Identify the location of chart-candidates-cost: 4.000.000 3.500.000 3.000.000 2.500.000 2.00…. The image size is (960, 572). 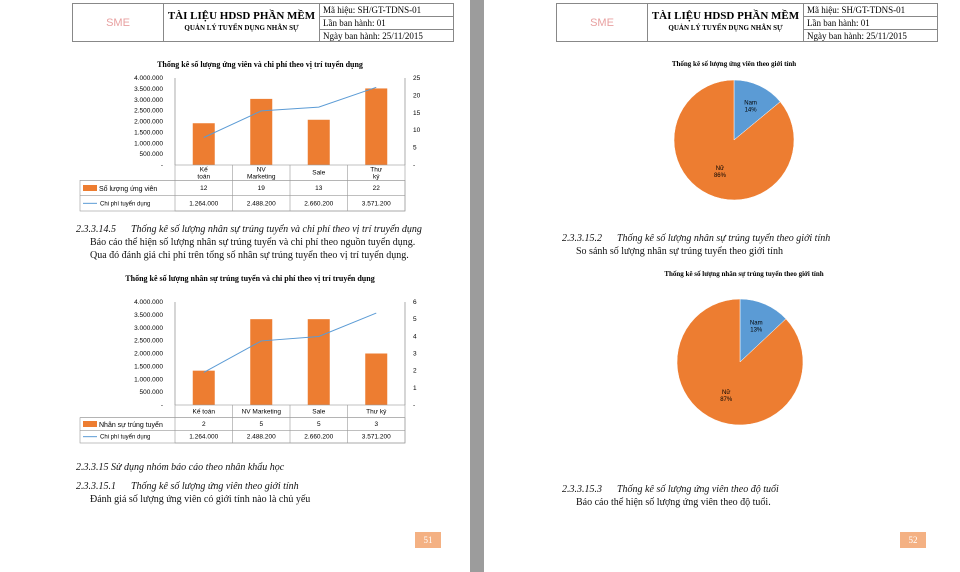
(250, 143).